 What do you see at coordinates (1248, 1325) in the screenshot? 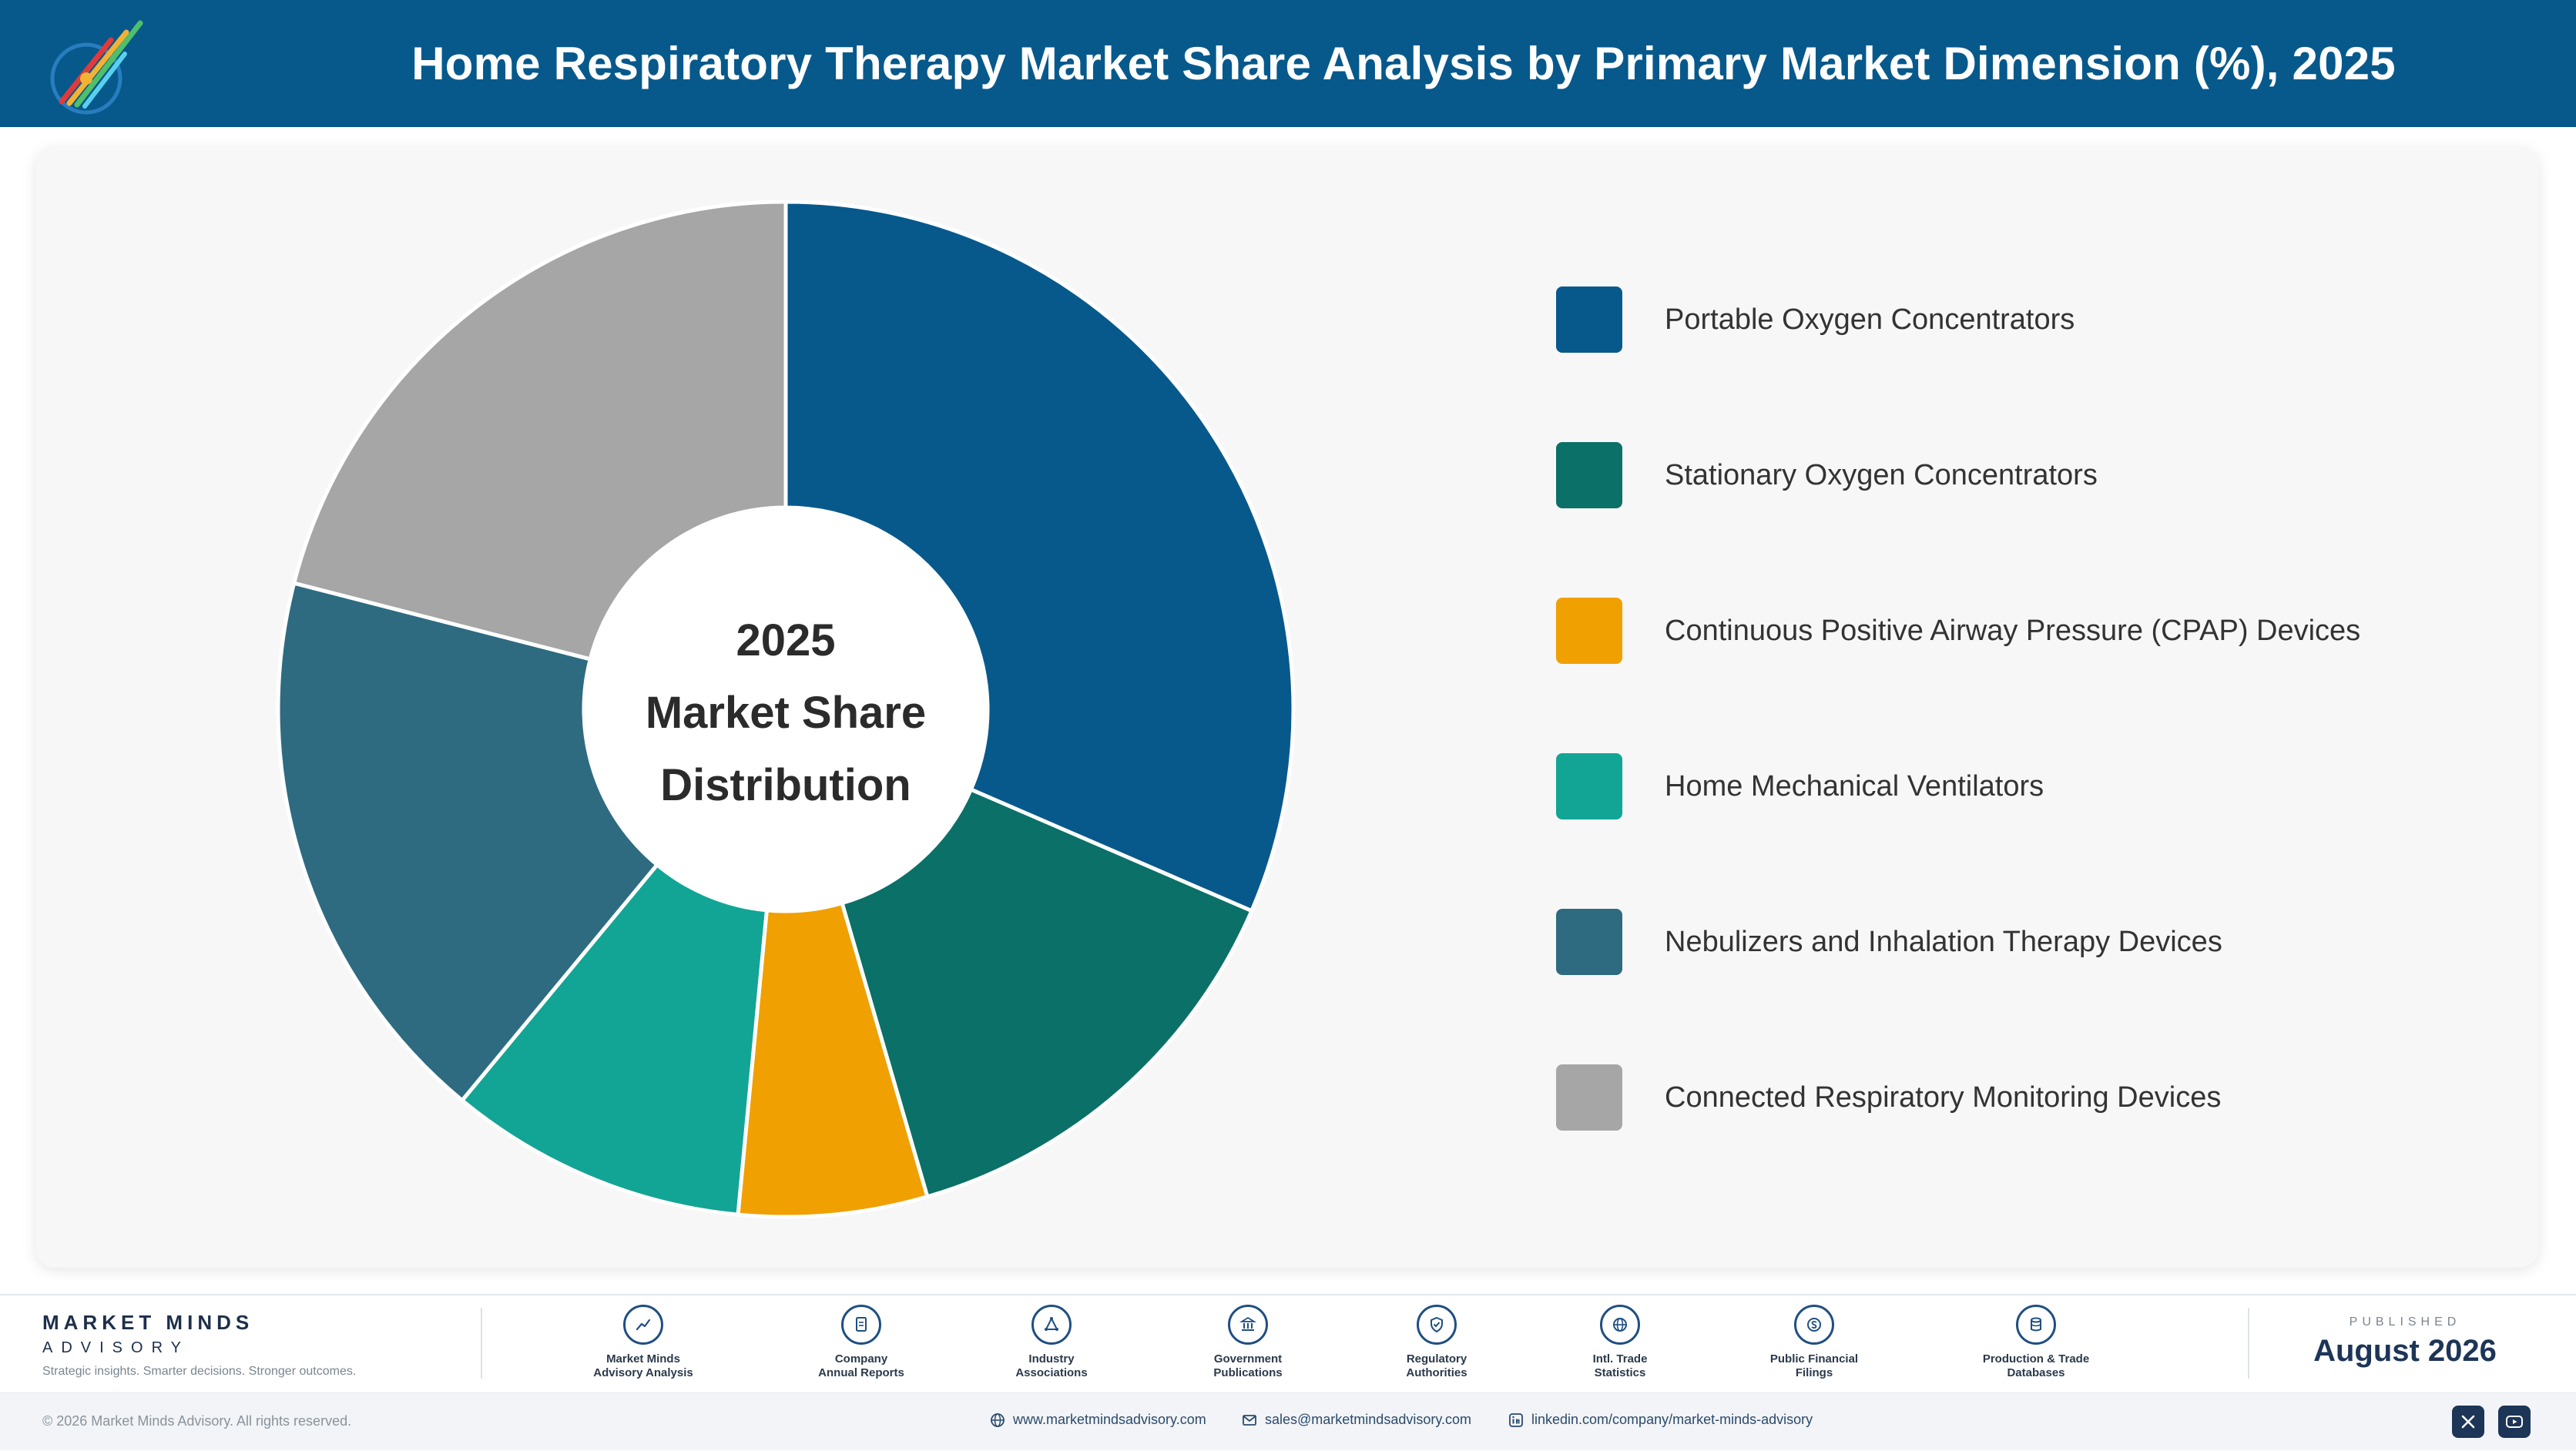
I see `government-building-icon` at bounding box center [1248, 1325].